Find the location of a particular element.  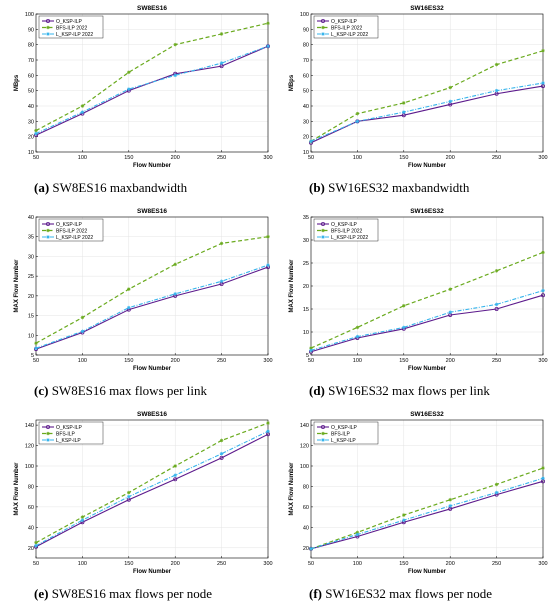

y-tick-label: 5 is located at coordinates (307, 356).